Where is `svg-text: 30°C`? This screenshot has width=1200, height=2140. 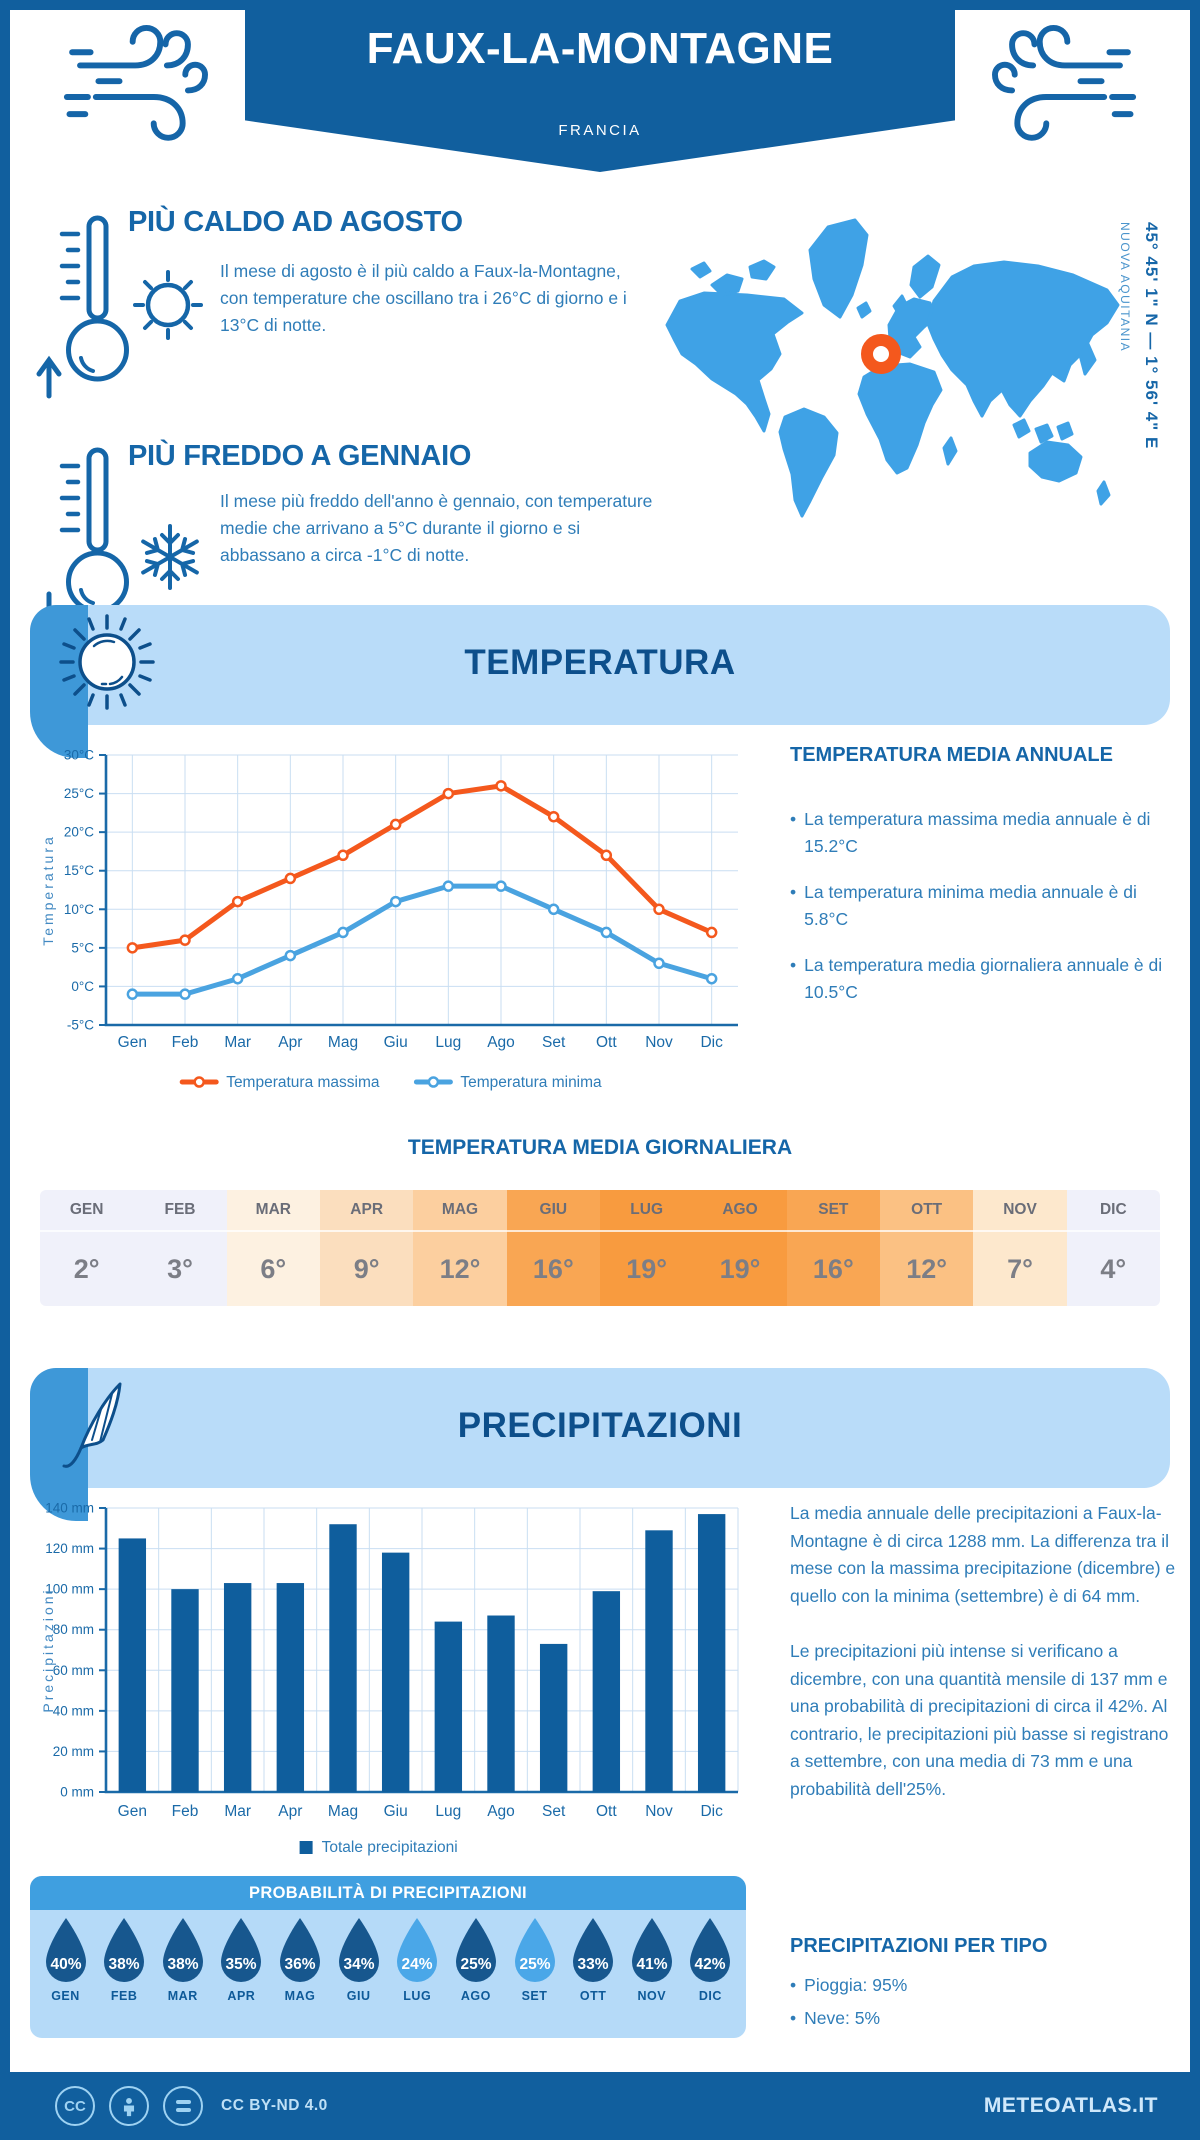 svg-text: 30°C is located at coordinates (79, 755).